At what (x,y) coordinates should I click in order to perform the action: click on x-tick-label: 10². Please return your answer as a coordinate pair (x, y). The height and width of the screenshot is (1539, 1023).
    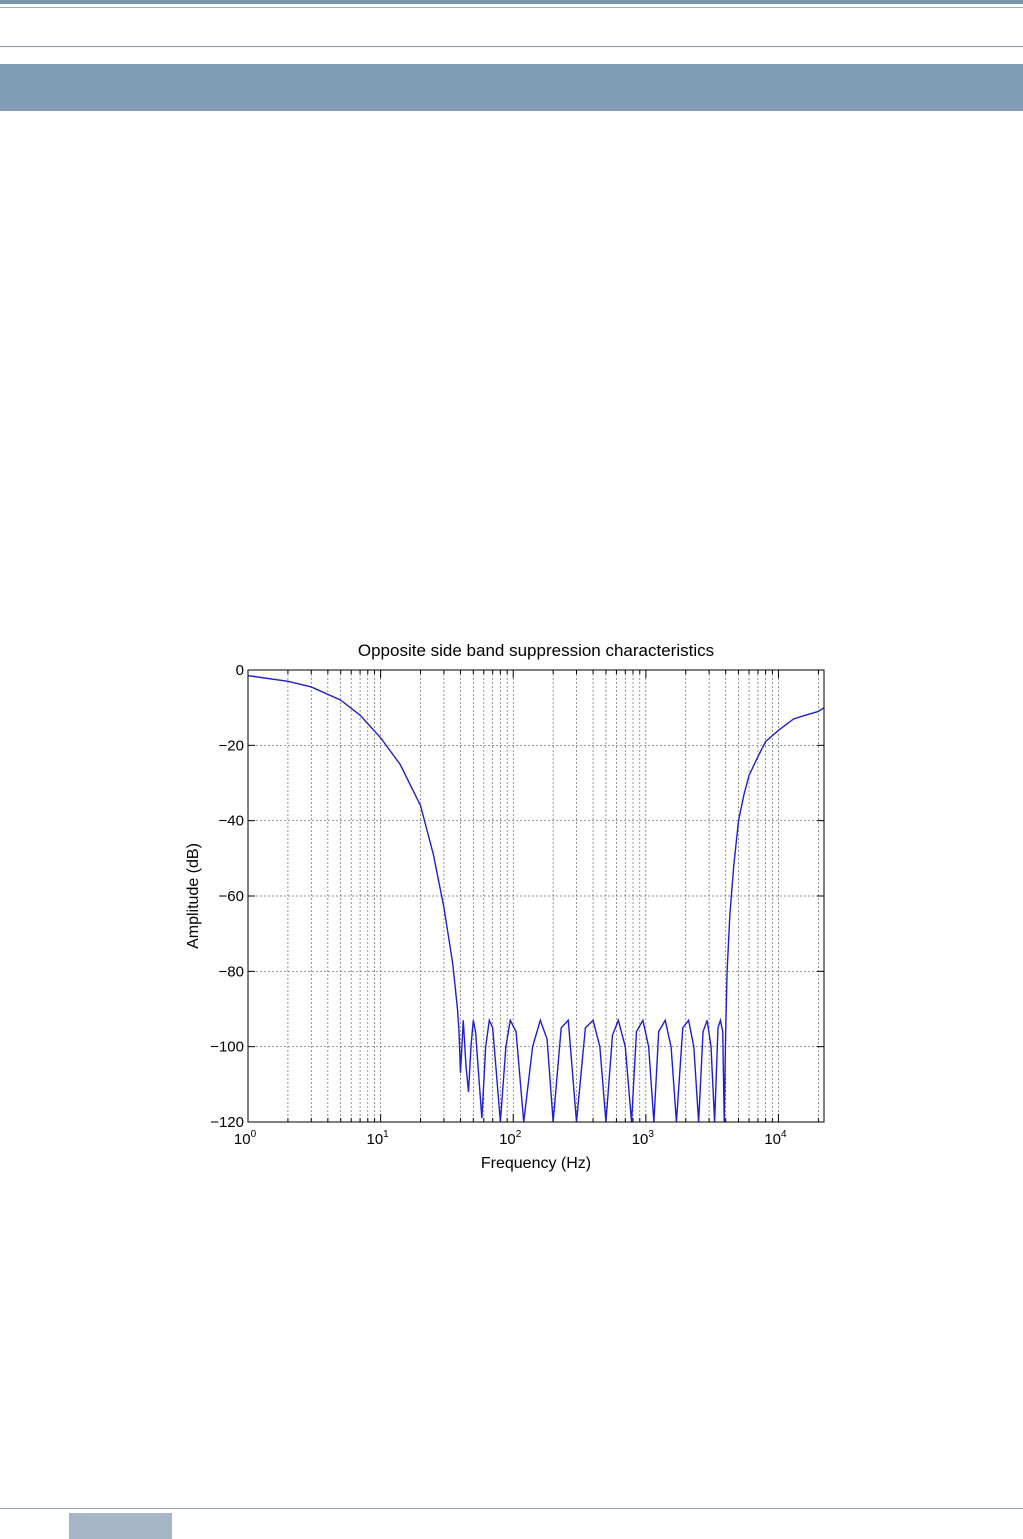
    Looking at the image, I should click on (510, 1138).